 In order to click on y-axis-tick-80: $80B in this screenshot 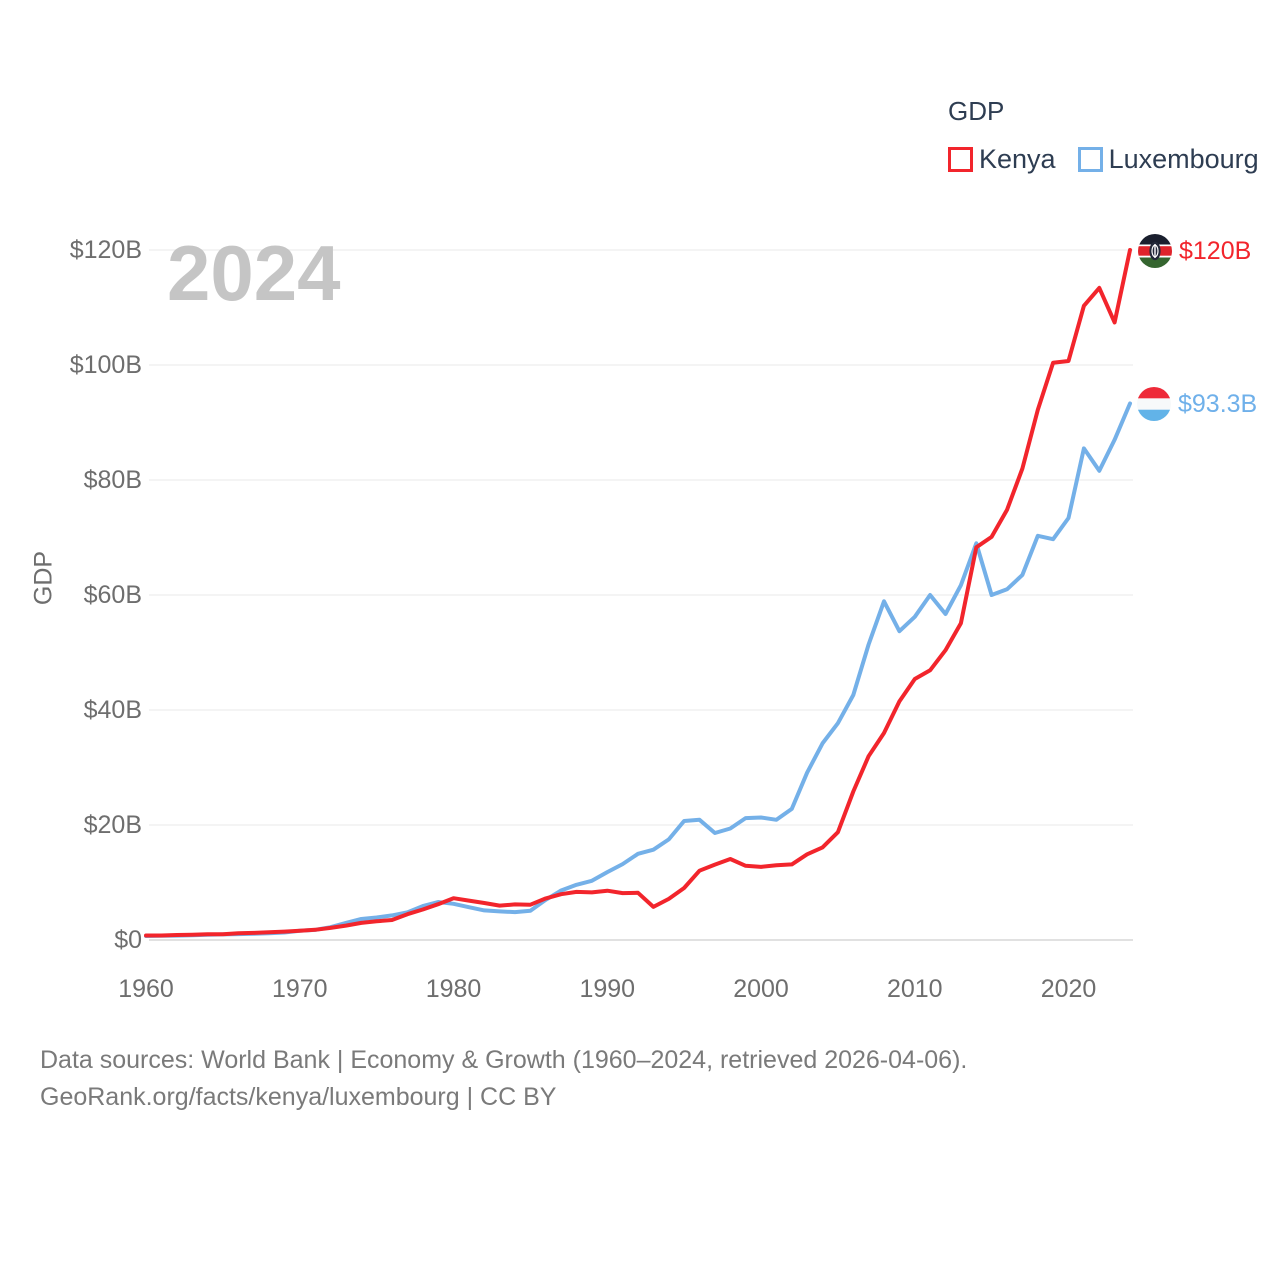, I will do `click(112, 480)`.